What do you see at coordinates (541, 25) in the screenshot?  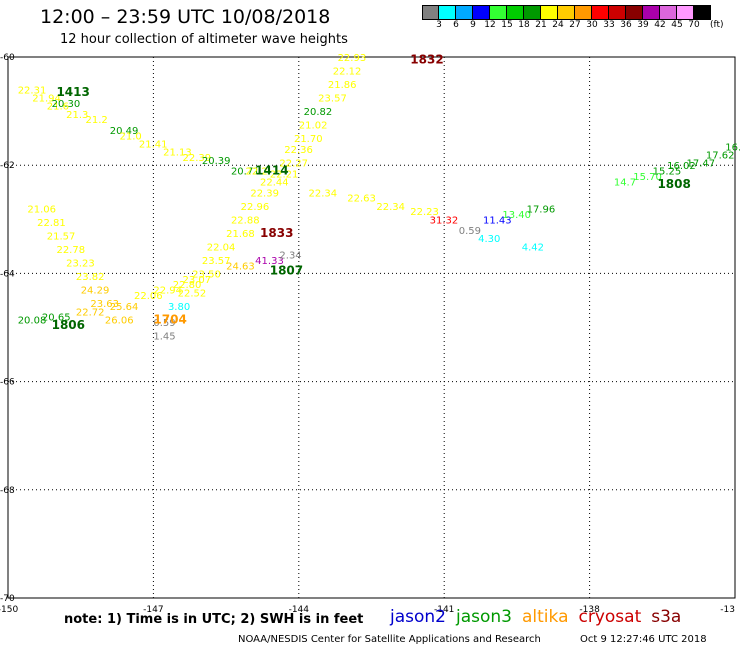 I see `color-scale-label: 21` at bounding box center [541, 25].